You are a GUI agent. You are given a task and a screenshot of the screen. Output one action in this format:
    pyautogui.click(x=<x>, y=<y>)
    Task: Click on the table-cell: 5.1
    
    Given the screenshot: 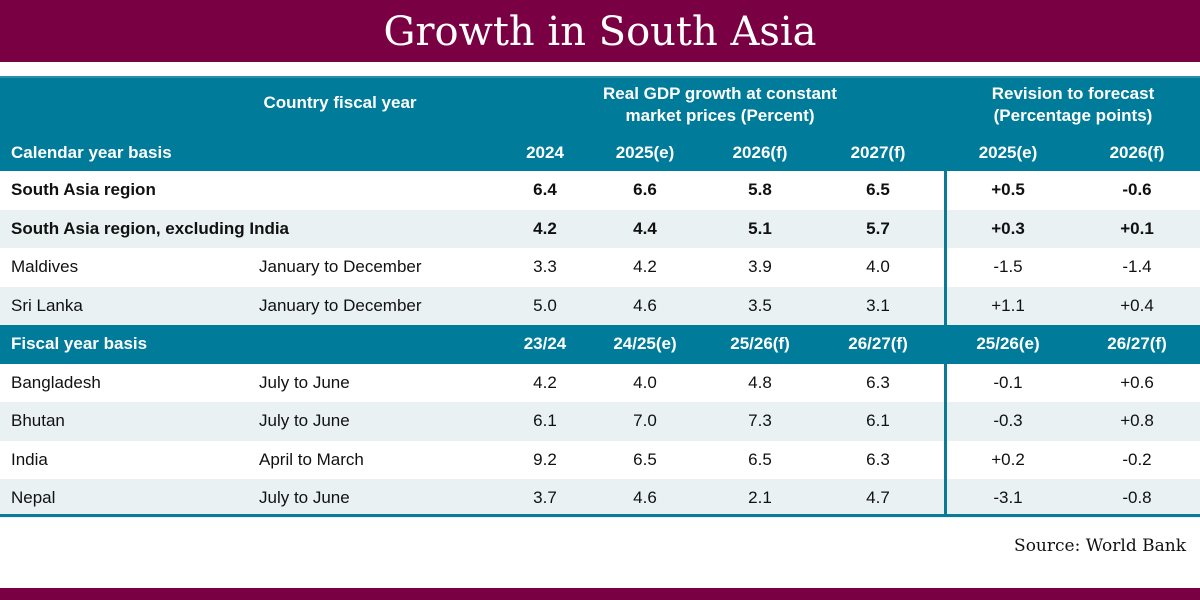 What is the action you would take?
    pyautogui.click(x=760, y=228)
    